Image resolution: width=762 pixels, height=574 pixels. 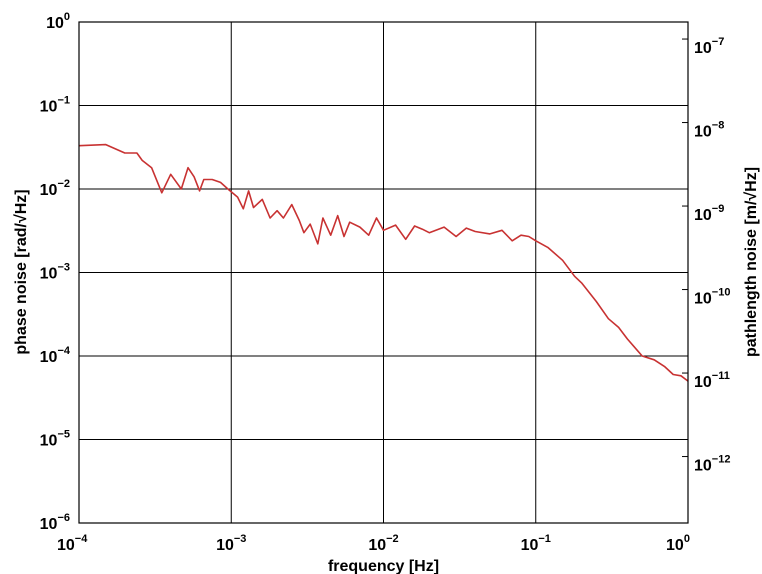 I want to click on right-y-tick-label: 10⁻¹¹, so click(x=712, y=380).